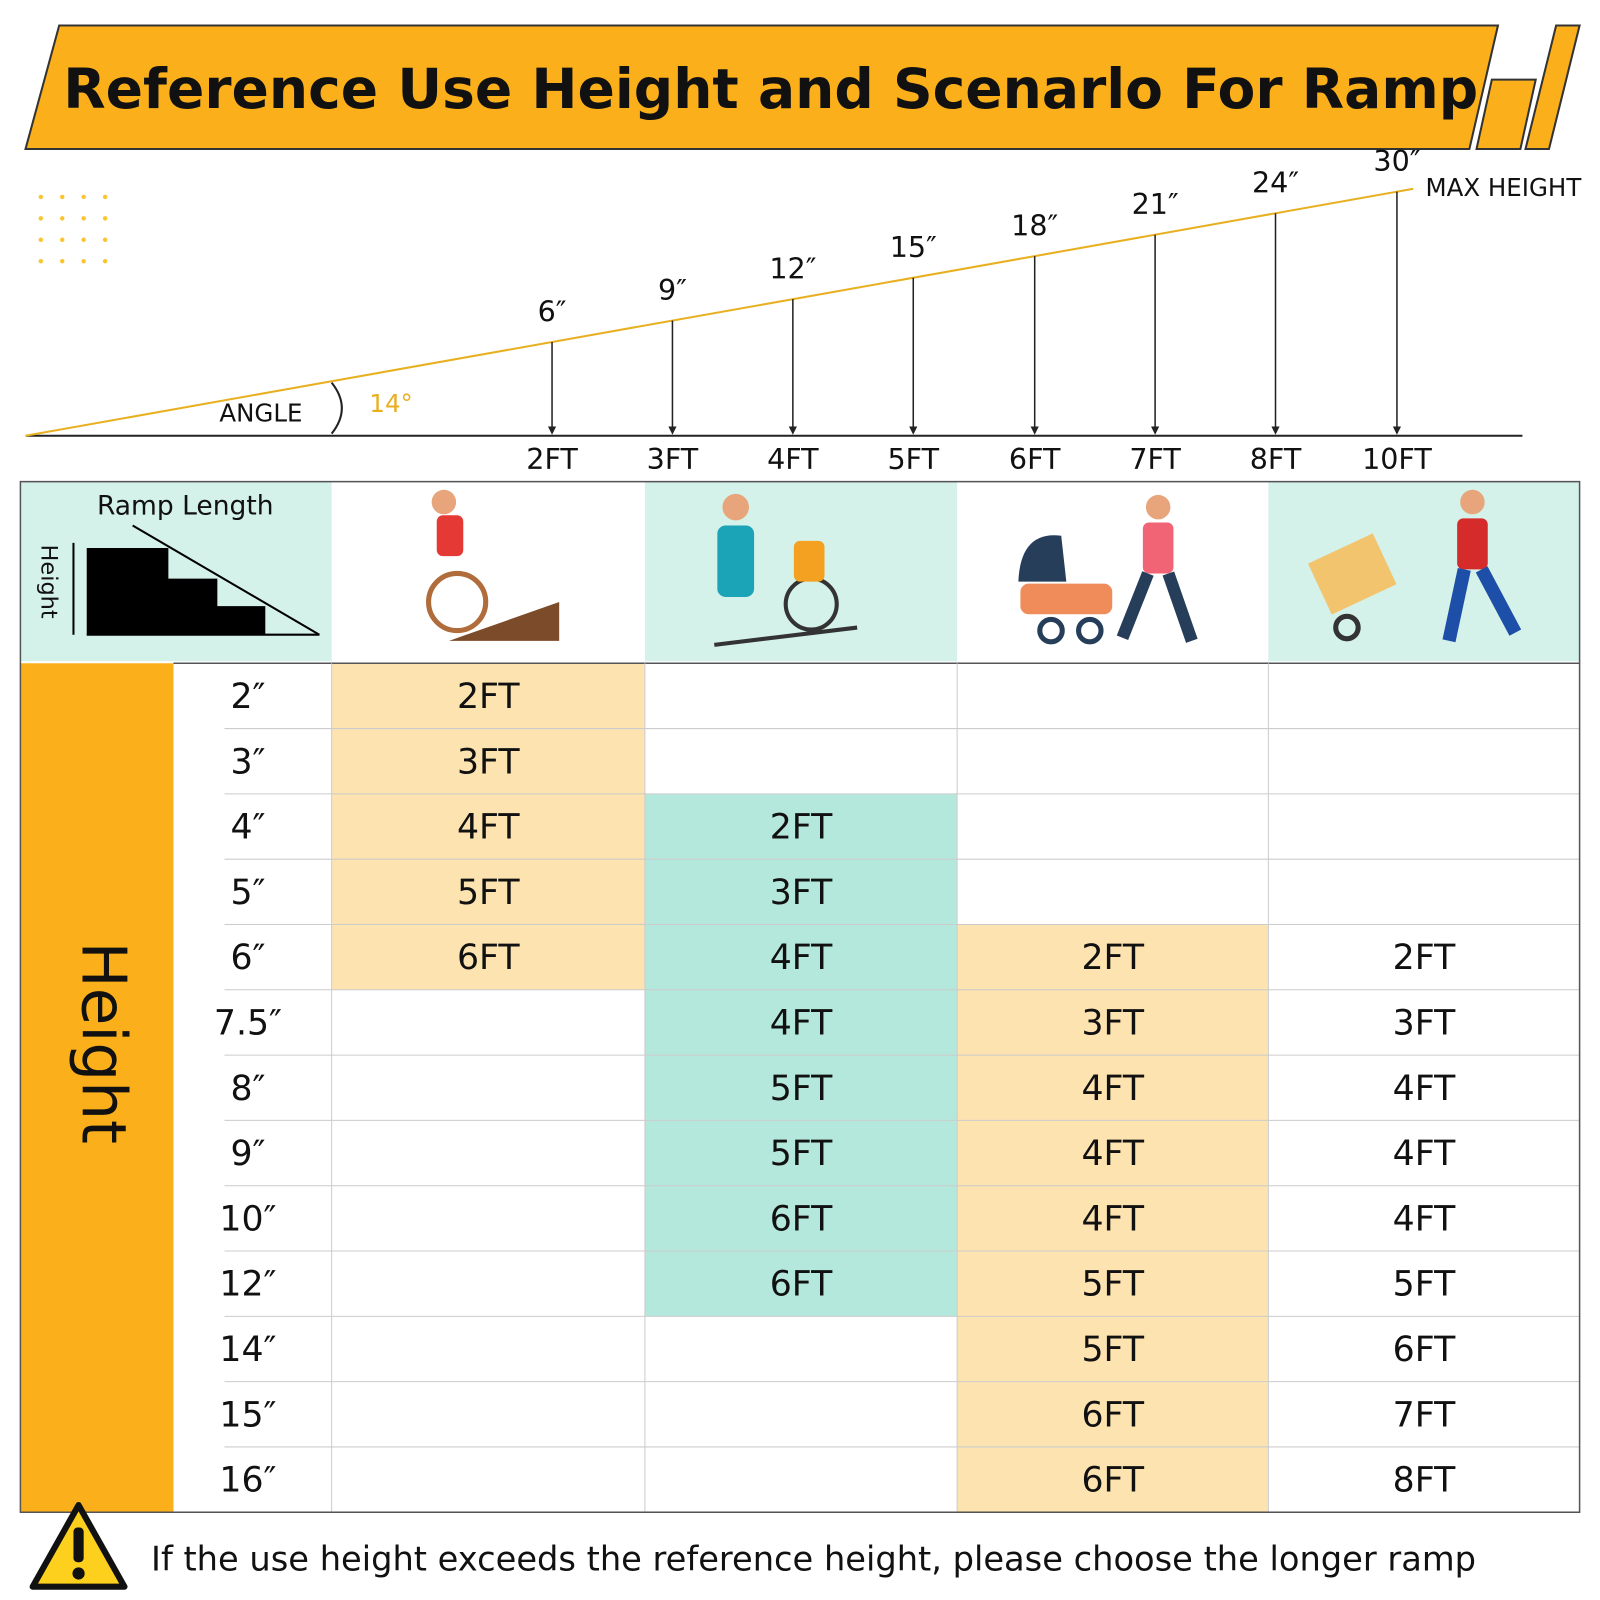 The width and height of the screenshot is (1600, 1600). I want to click on length-label: 3FT, so click(673, 459).